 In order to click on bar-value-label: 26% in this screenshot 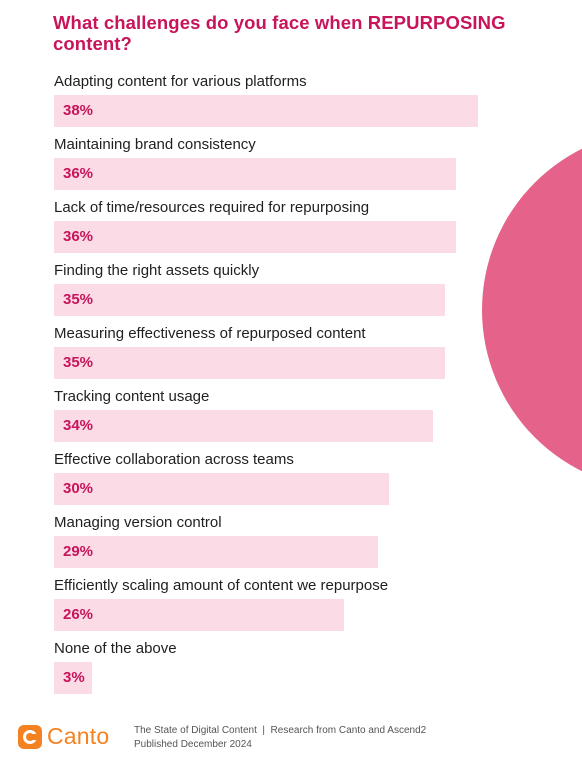, I will do `click(78, 614)`.